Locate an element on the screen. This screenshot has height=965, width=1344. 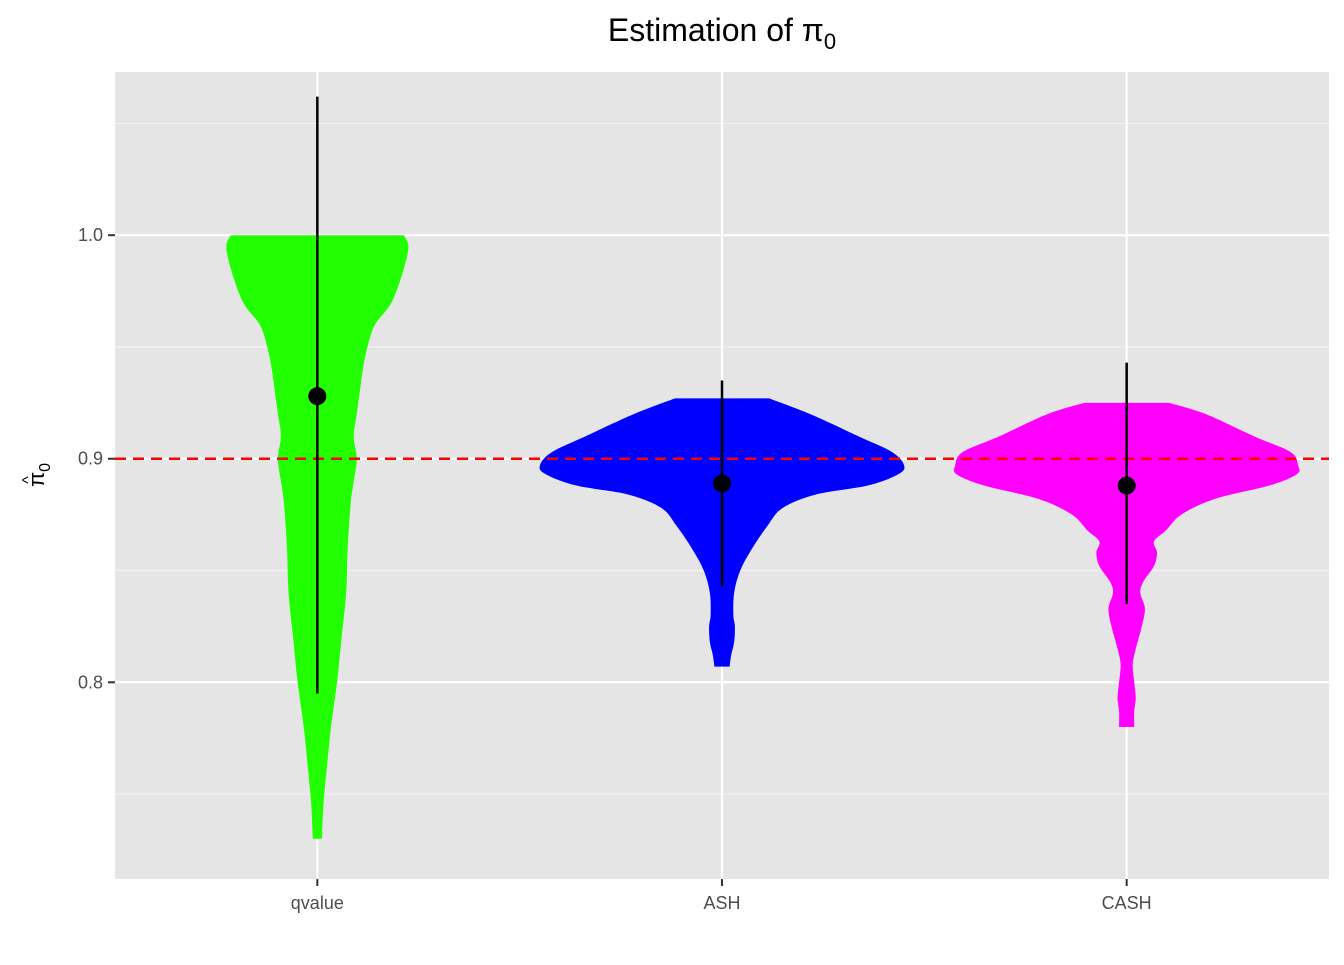
svg-text: π0 is located at coordinates (39, 475).